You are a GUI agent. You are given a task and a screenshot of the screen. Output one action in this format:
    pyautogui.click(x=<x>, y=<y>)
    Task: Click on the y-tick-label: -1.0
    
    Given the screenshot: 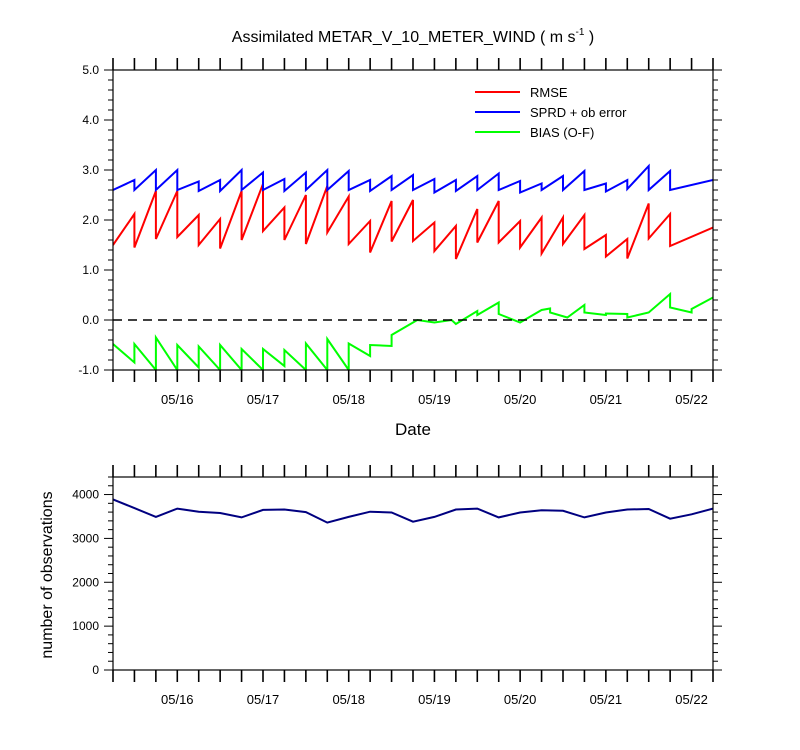 What is the action you would take?
    pyautogui.click(x=88, y=370)
    